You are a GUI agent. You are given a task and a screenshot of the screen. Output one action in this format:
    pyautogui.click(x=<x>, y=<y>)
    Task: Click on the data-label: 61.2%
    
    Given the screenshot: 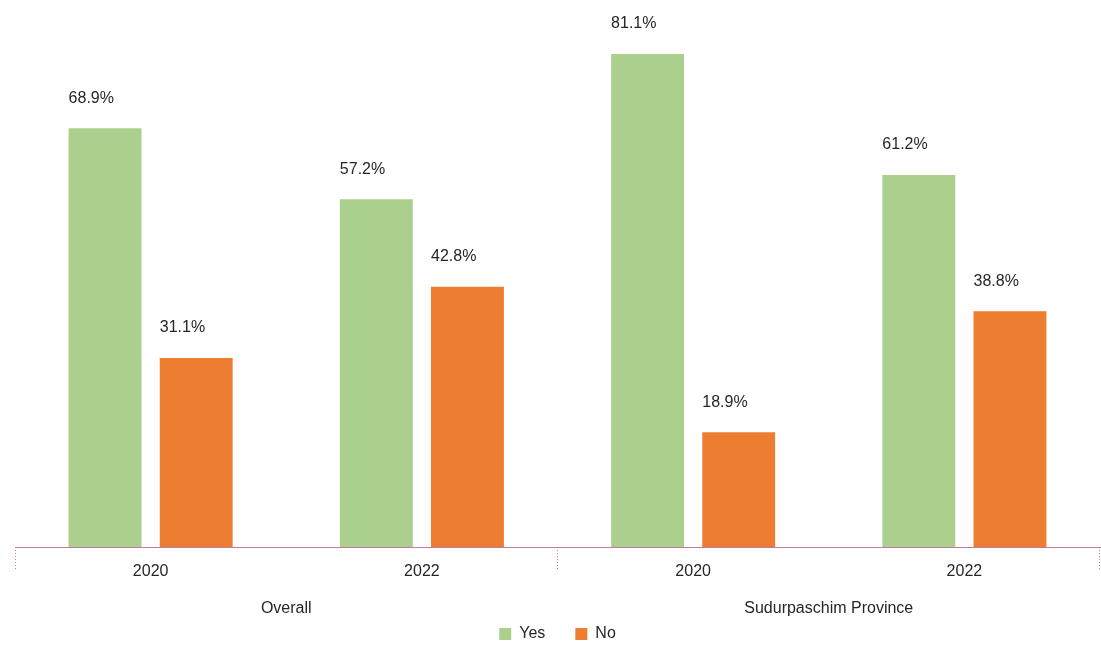 What is the action you would take?
    pyautogui.click(x=905, y=144)
    